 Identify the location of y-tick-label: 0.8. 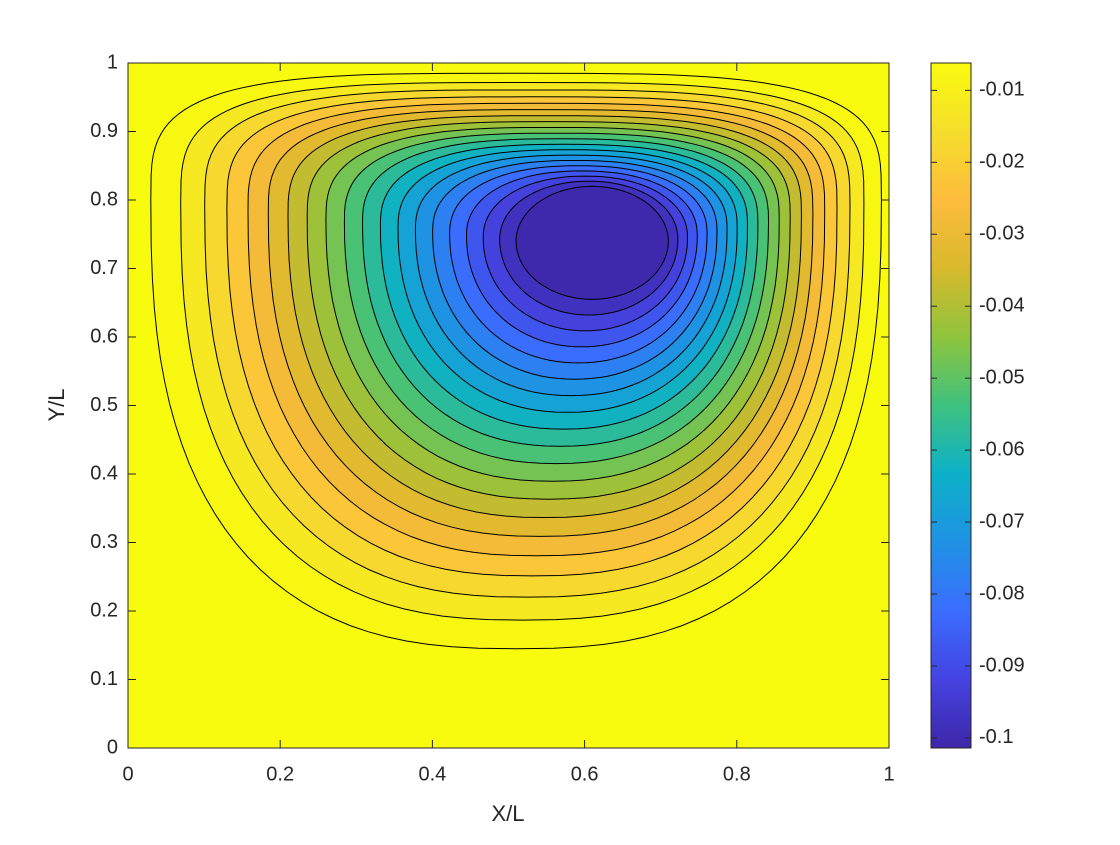
(104, 199).